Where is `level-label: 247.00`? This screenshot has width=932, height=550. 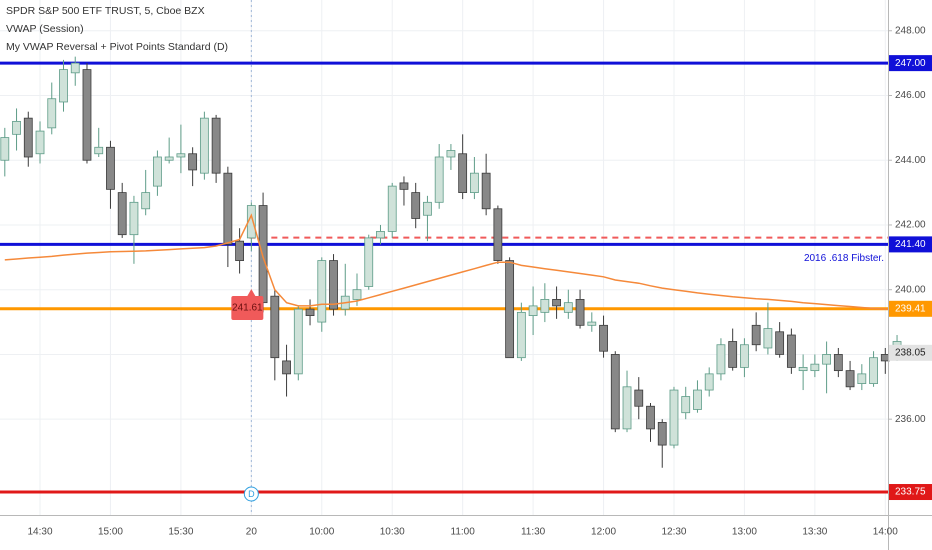
level-label: 247.00 is located at coordinates (910, 63).